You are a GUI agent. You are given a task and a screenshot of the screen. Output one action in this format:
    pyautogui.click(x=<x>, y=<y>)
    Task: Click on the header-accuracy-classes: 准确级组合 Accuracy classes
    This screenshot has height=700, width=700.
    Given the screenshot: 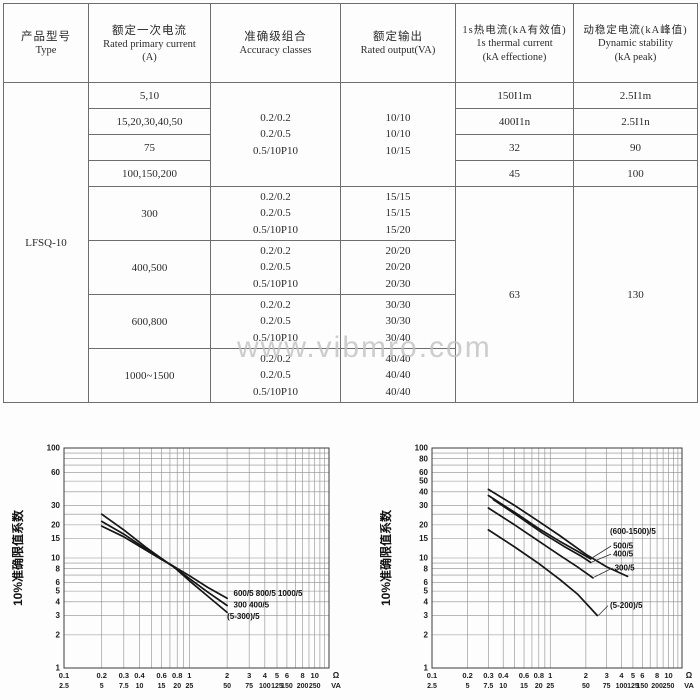 What is the action you would take?
    pyautogui.click(x=275, y=43)
    